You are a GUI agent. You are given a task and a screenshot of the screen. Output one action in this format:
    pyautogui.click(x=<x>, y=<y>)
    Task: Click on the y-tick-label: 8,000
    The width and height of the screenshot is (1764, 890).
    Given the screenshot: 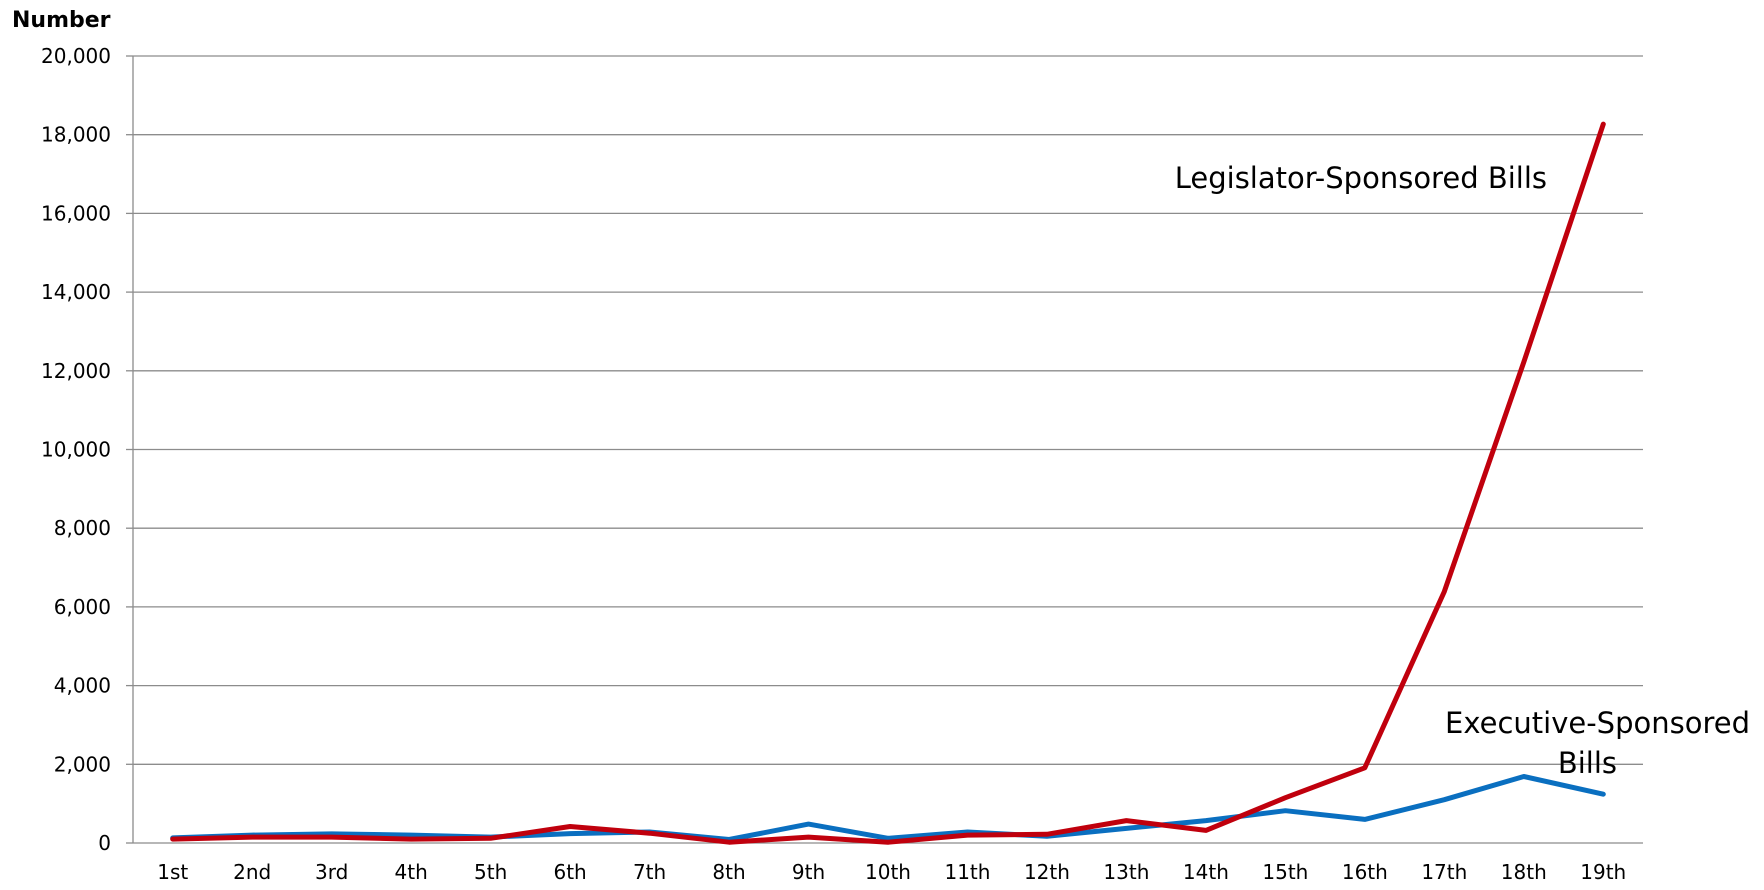 What is the action you would take?
    pyautogui.click(x=82, y=528)
    